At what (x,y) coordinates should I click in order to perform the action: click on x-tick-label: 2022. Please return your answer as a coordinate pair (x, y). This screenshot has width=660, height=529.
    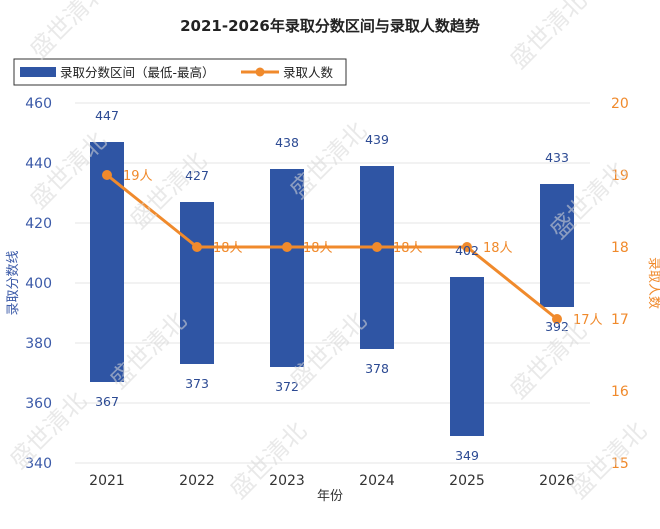
    Looking at the image, I should click on (197, 481).